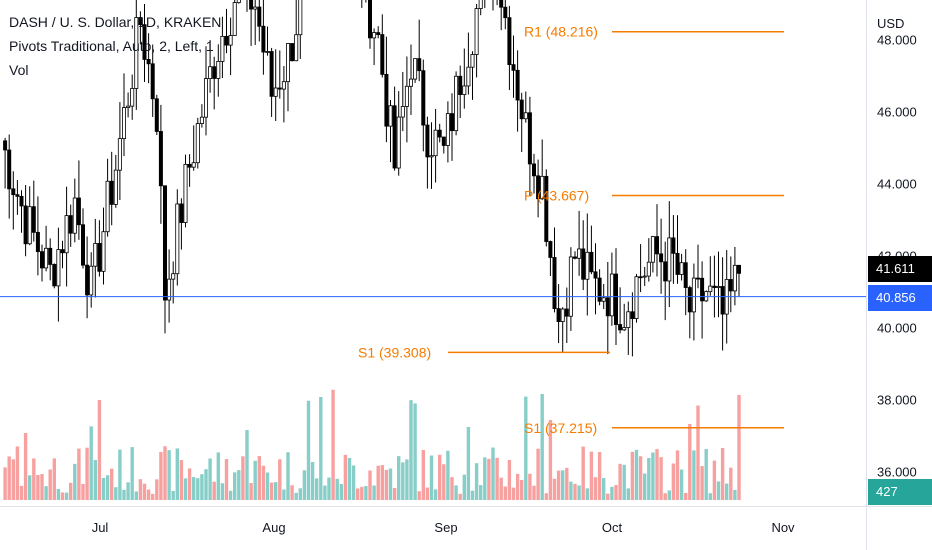  I want to click on x-tick-label: Sep, so click(445, 527).